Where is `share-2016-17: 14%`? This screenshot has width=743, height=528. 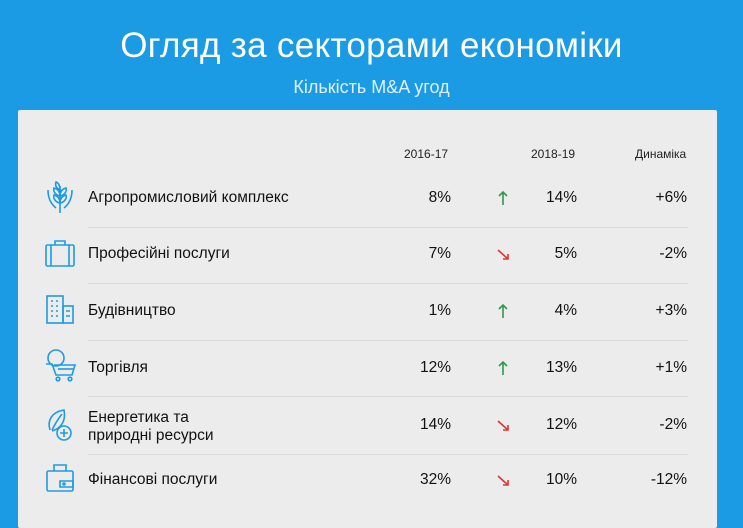 share-2016-17: 14% is located at coordinates (435, 424).